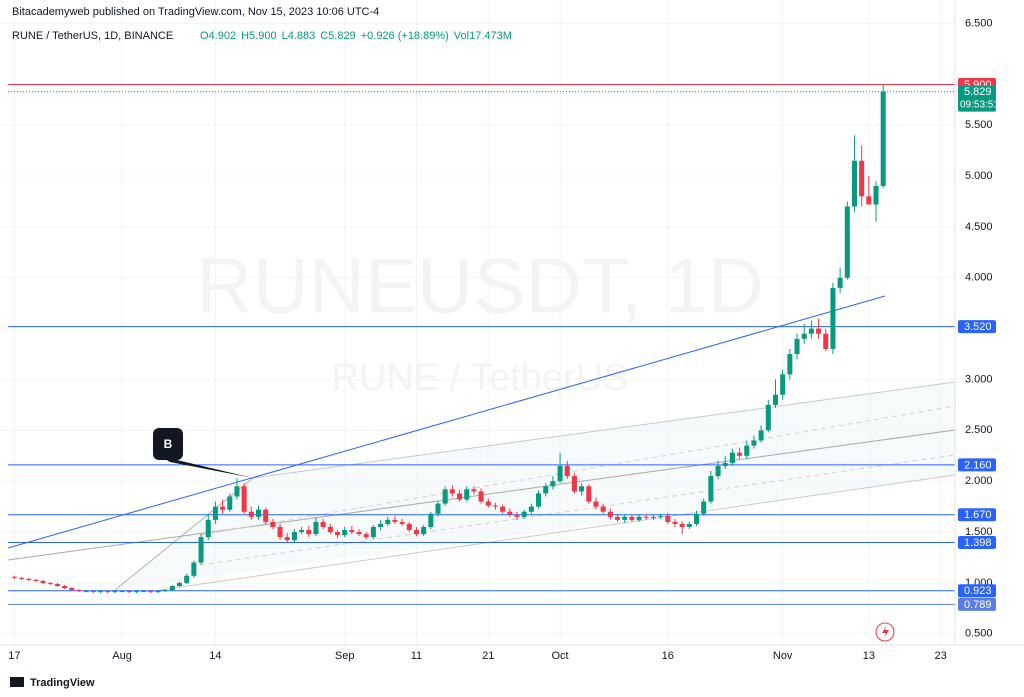  I want to click on price-label: 2.160, so click(978, 465).